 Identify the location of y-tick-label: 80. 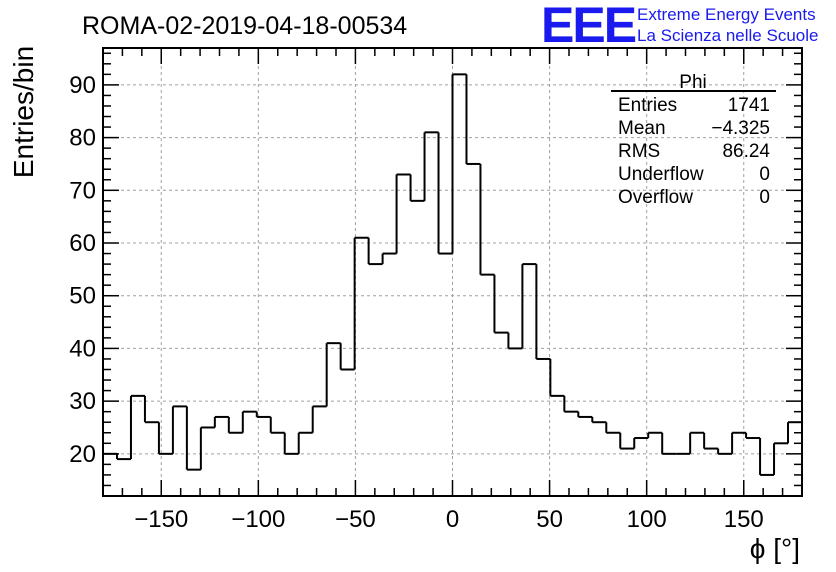
(82, 138).